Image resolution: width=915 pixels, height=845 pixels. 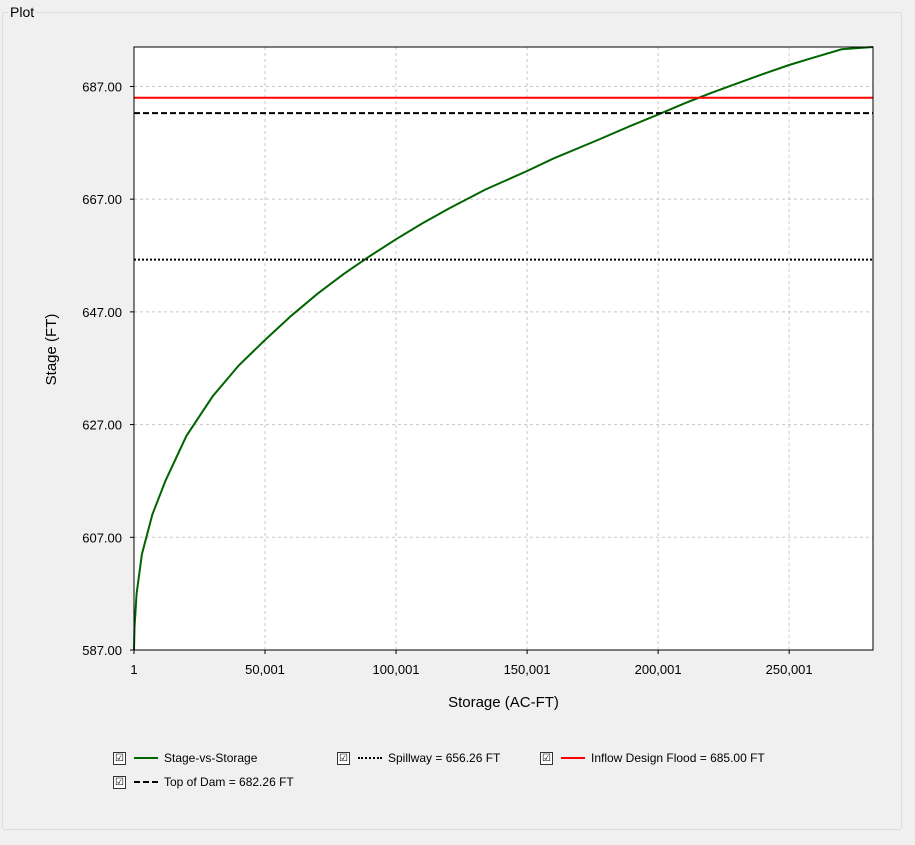 I want to click on legend-swatch-dotted-black, so click(x=370, y=758).